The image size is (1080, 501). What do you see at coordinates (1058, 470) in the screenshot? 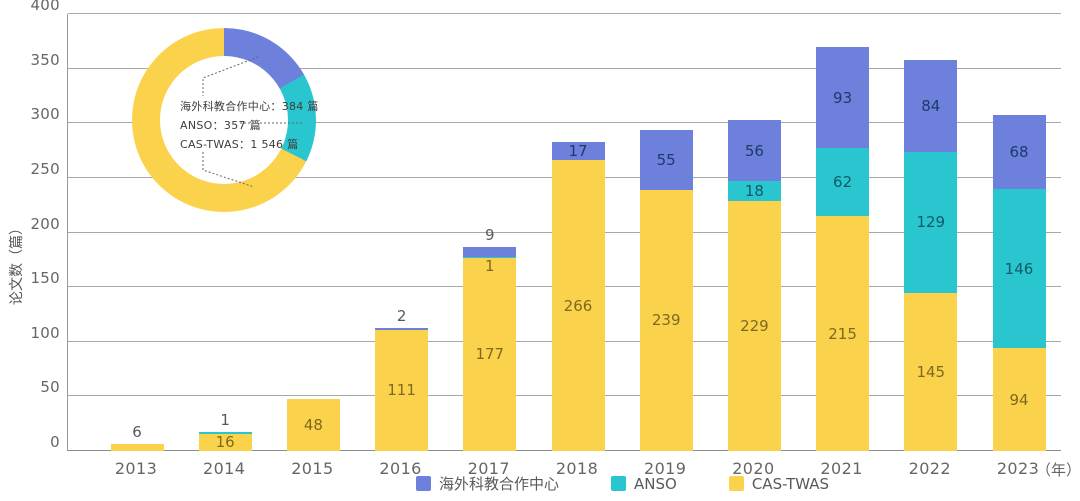
I see `x-axis-unit-label: （年）` at bounding box center [1058, 470].